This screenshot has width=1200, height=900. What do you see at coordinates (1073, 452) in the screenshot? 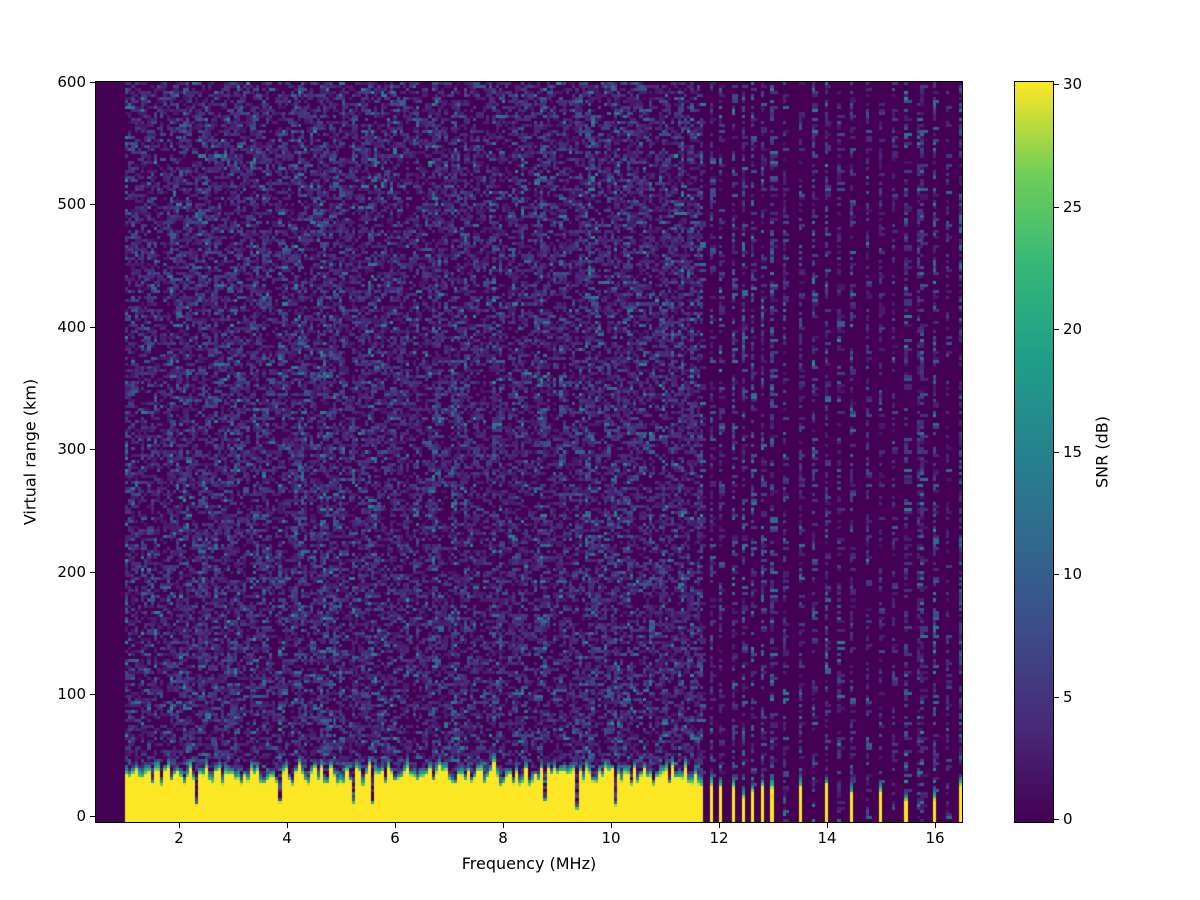
I see `colorbar-tick-label: 15` at bounding box center [1073, 452].